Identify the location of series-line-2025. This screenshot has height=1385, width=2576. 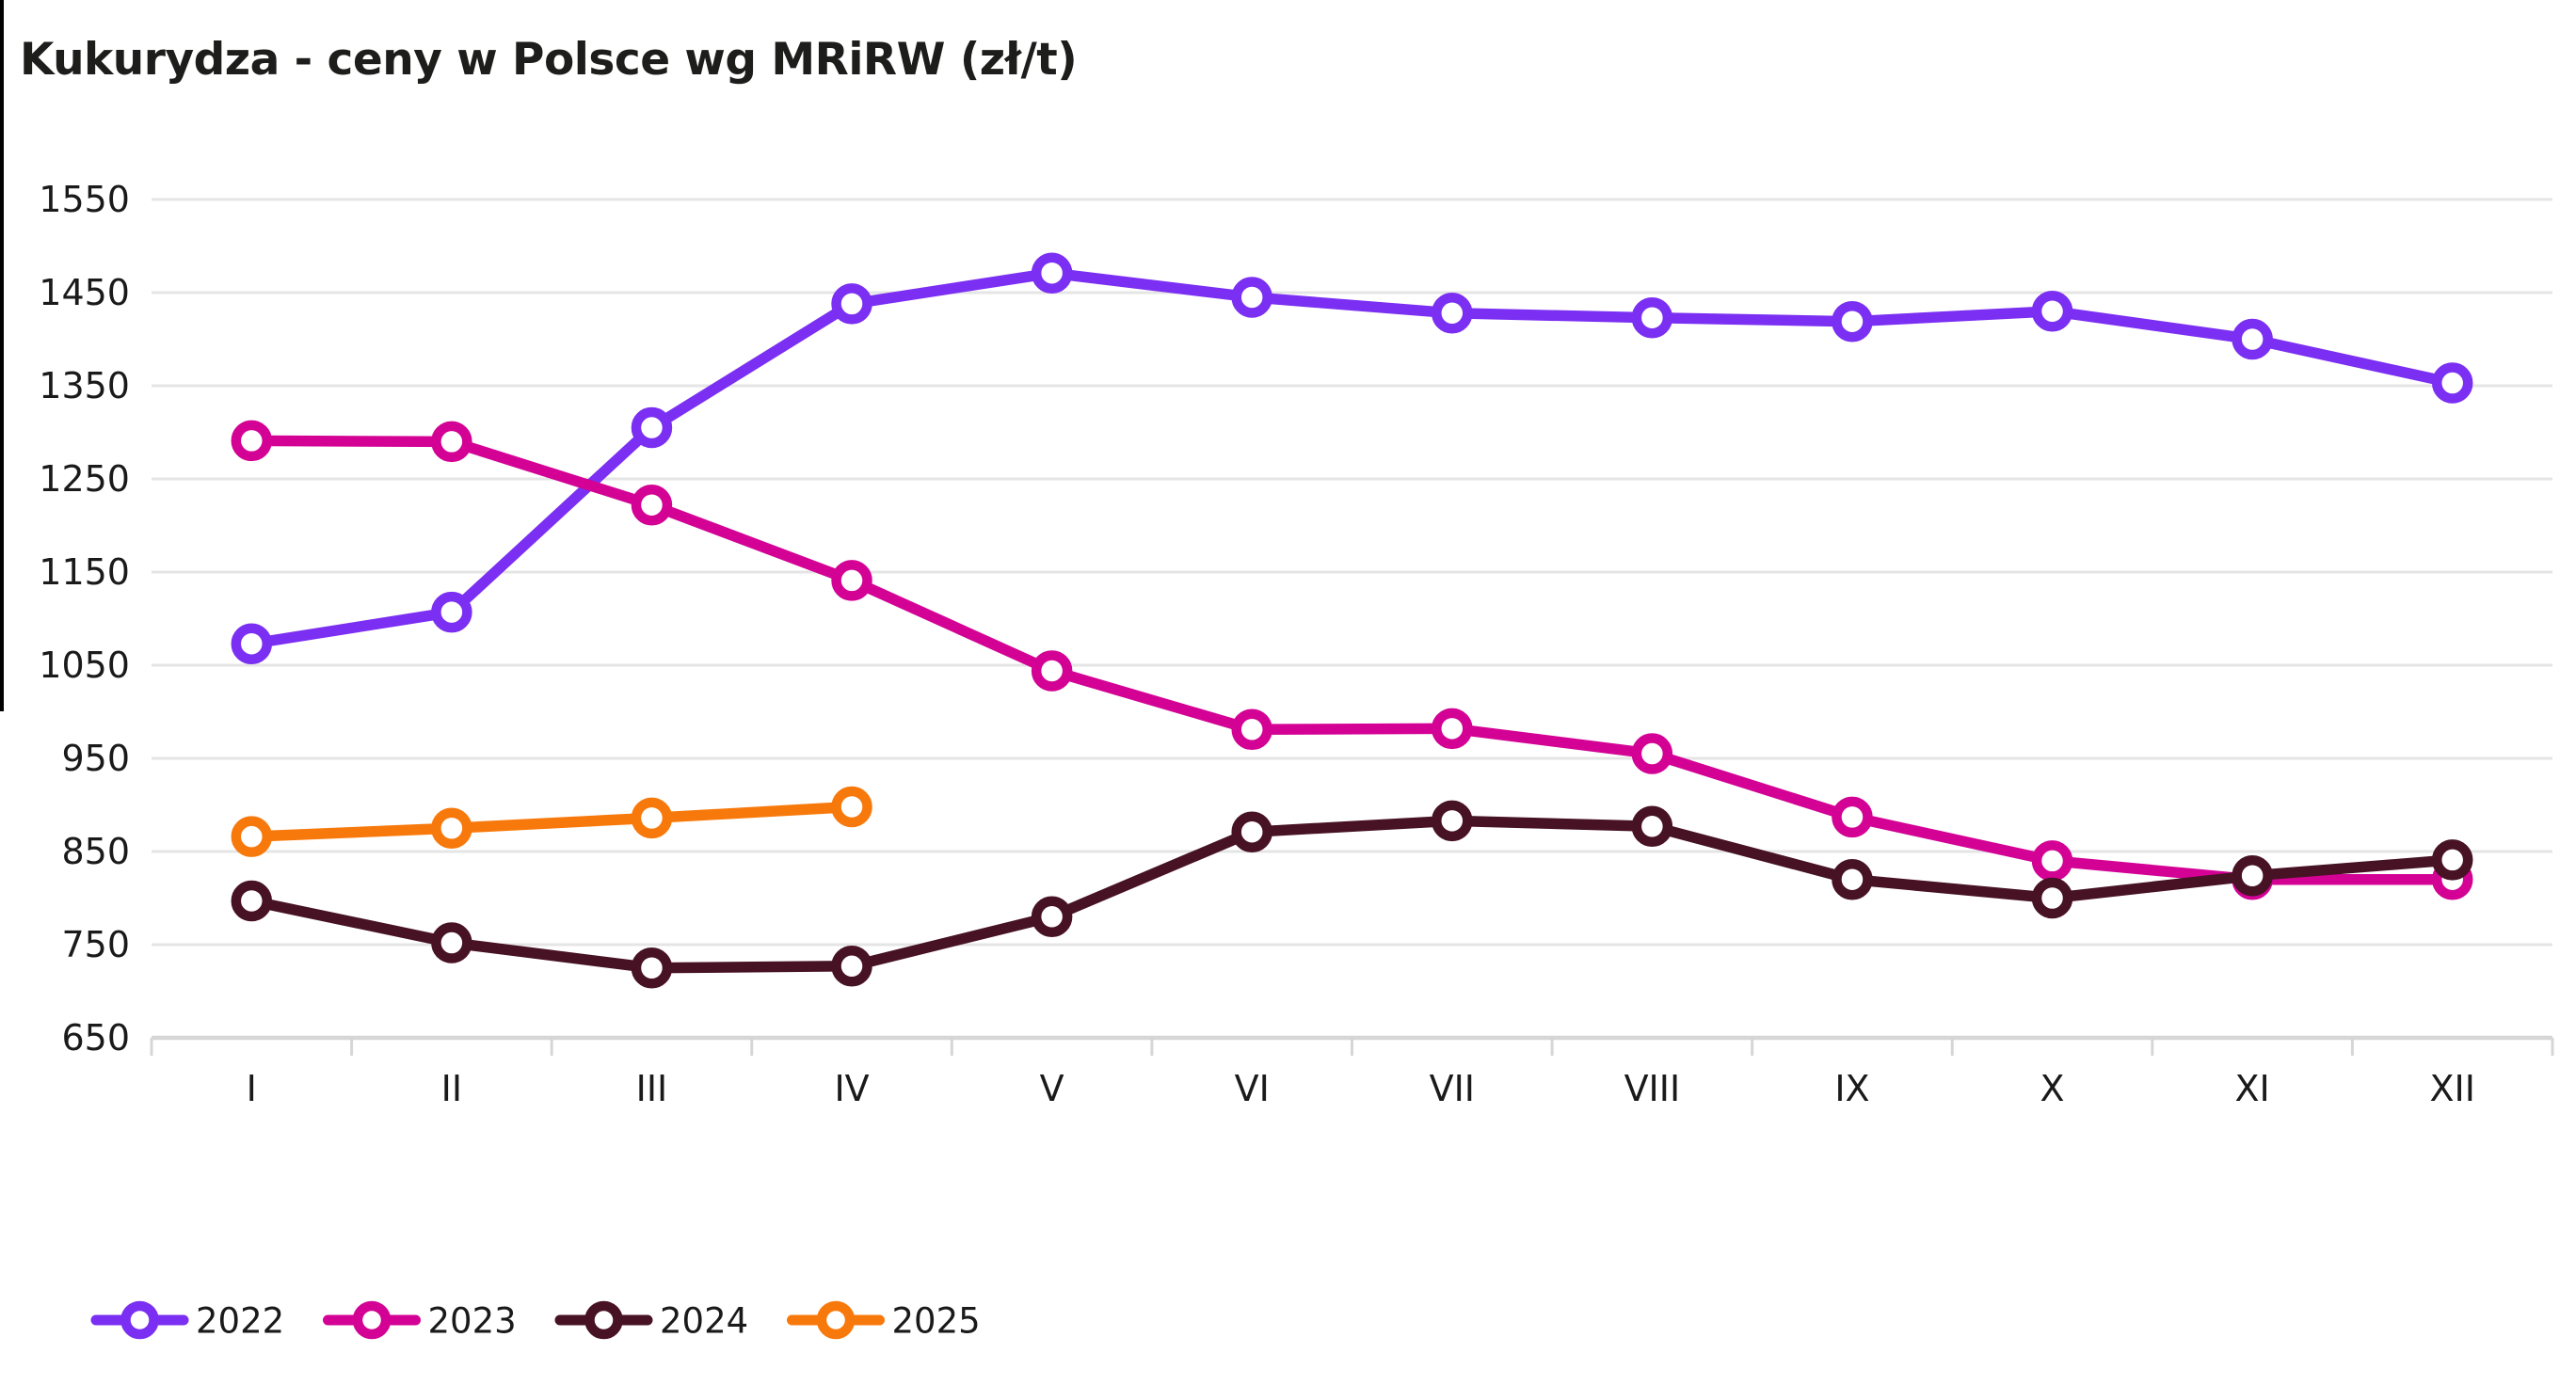
(551, 821).